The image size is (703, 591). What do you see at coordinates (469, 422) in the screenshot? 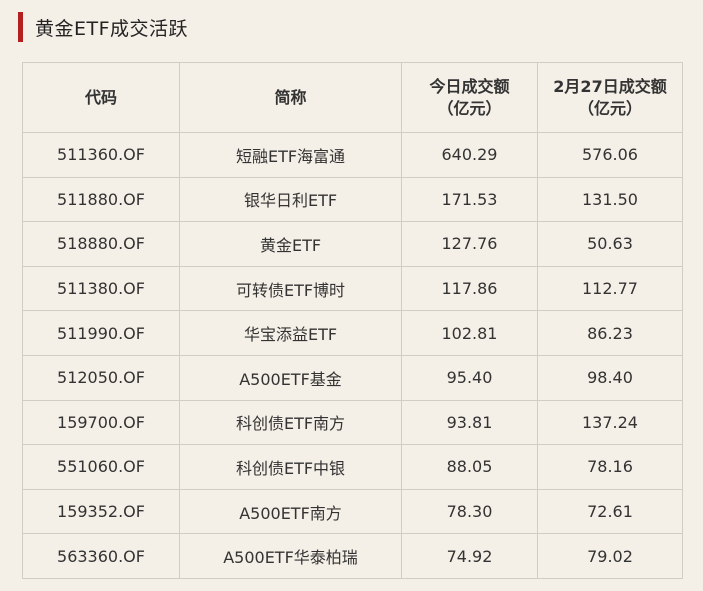
I see `cell-today-turnover: 93.81` at bounding box center [469, 422].